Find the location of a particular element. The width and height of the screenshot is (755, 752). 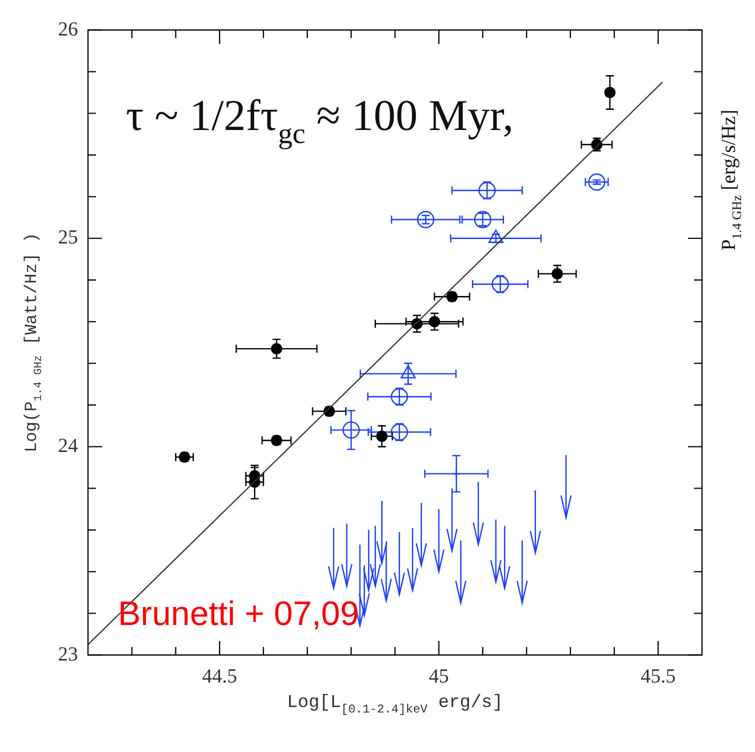

y-tick-label: 26 is located at coordinates (68, 29).